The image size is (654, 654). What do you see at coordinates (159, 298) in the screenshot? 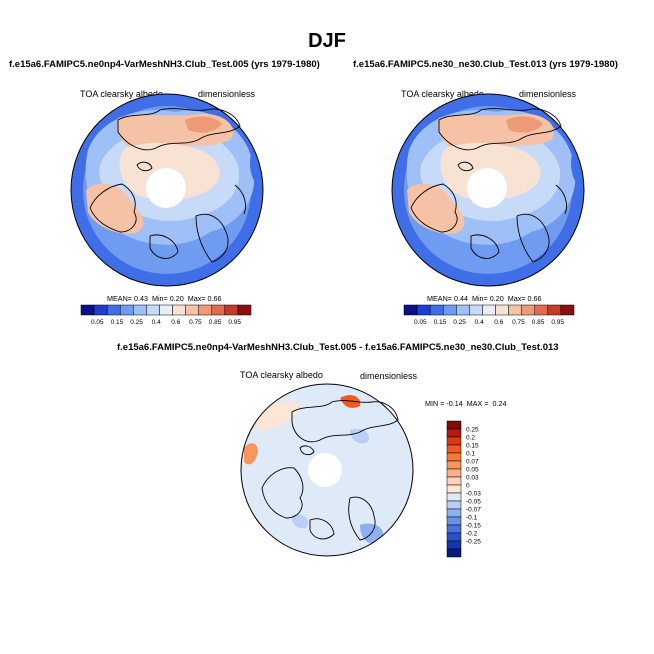
I see `panel-1-min-label: Min=` at bounding box center [159, 298].